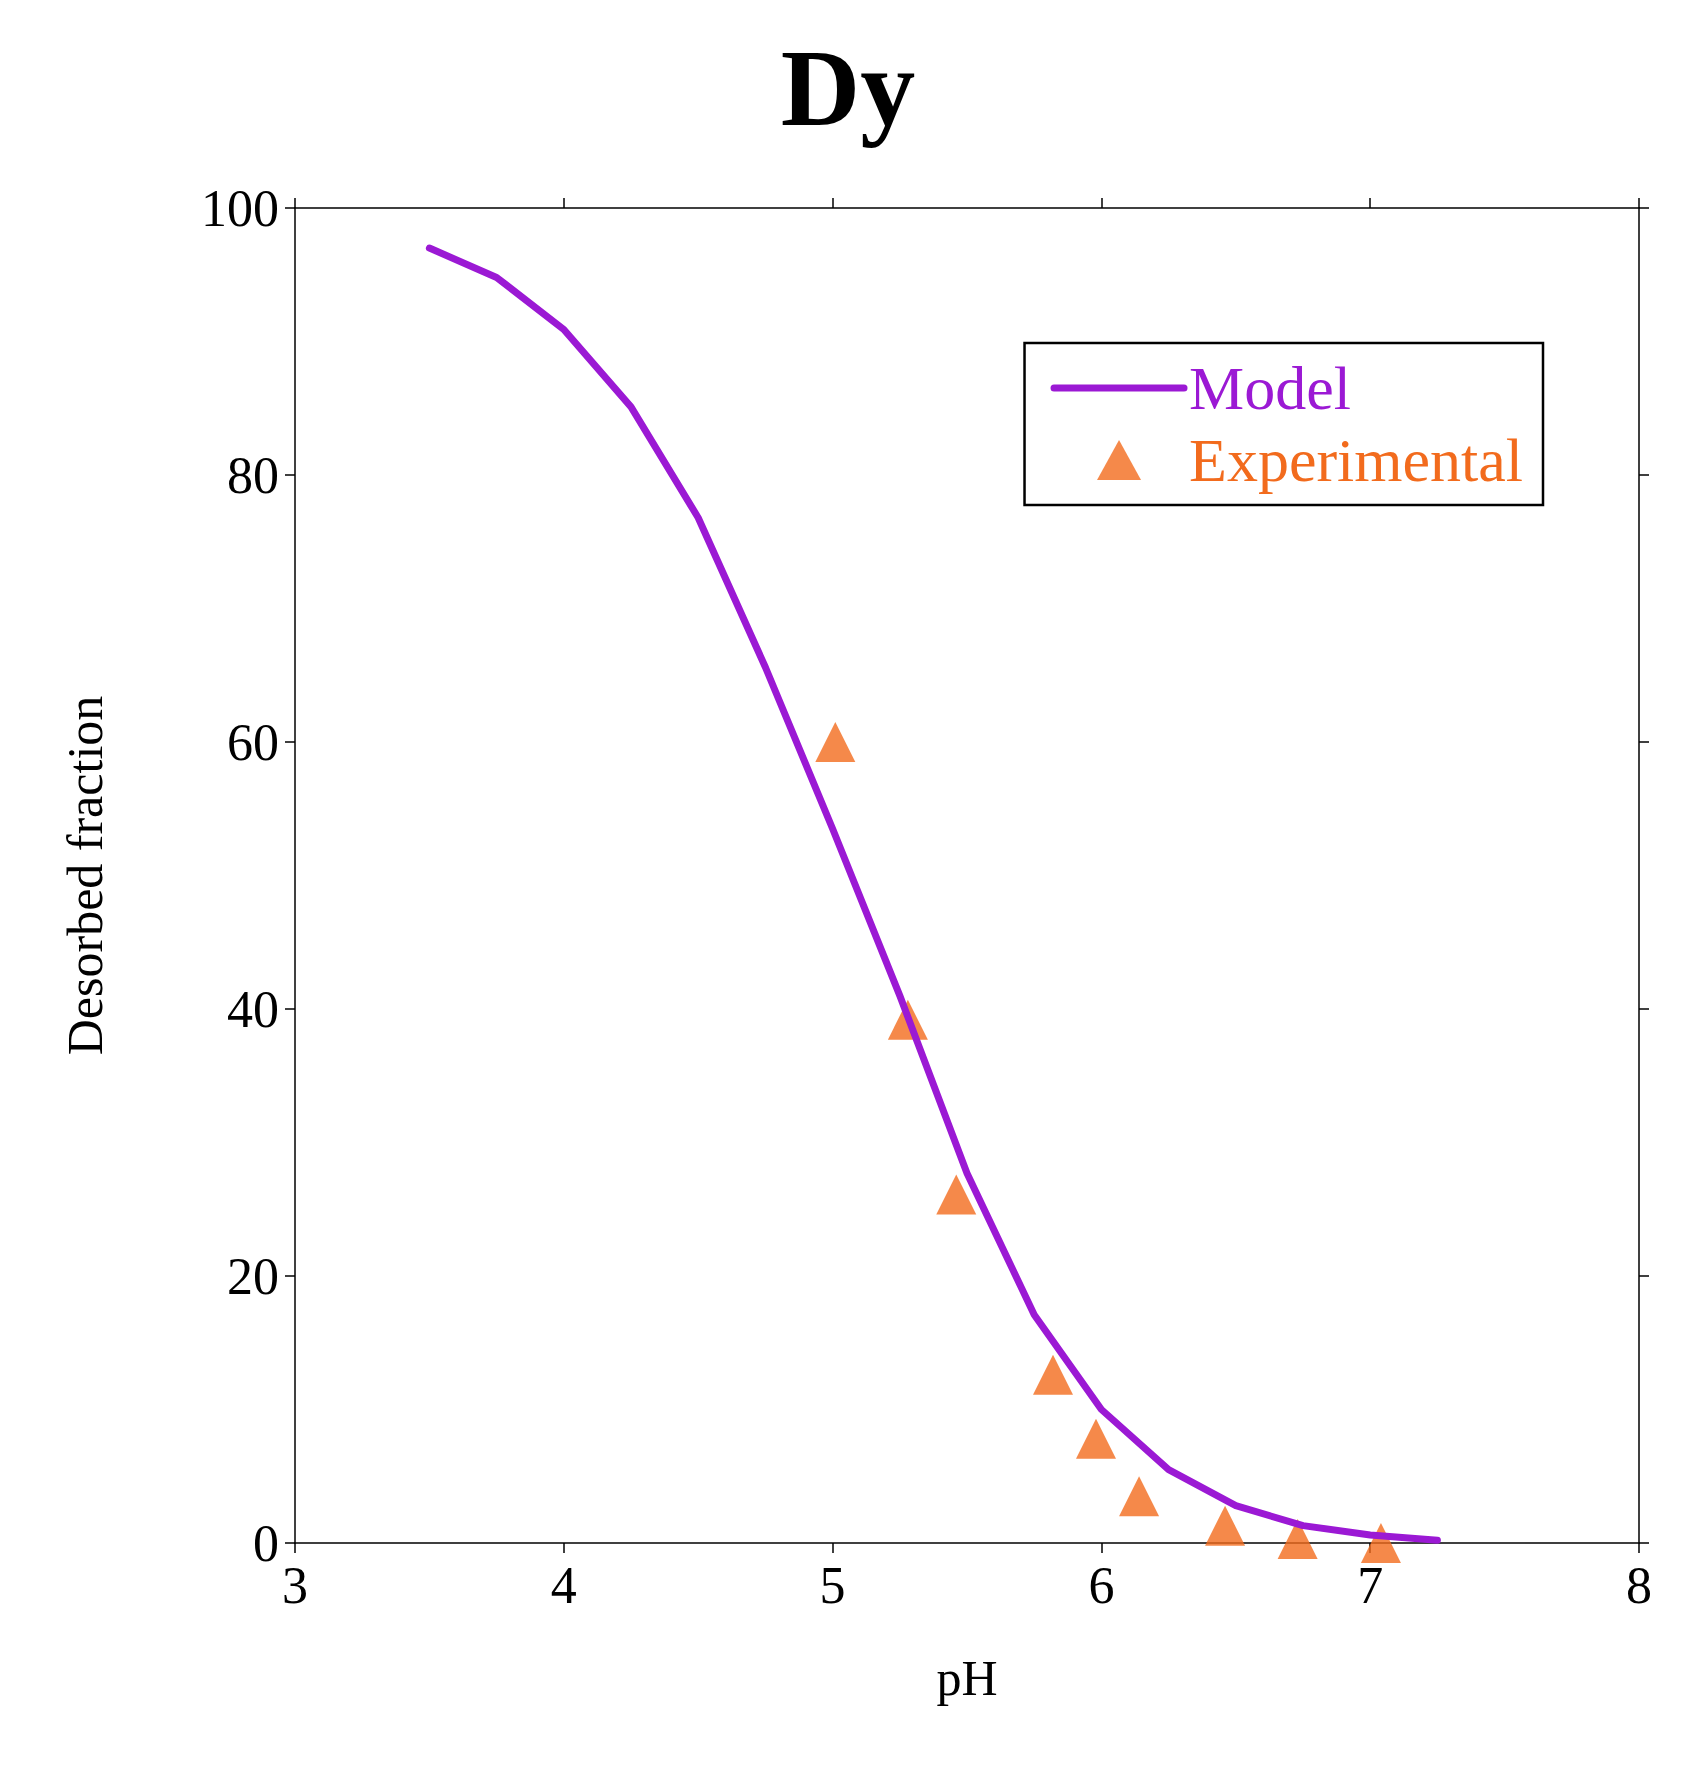  Describe the element at coordinates (1370, 1585) in the screenshot. I see `x-tick-label: 7` at that location.